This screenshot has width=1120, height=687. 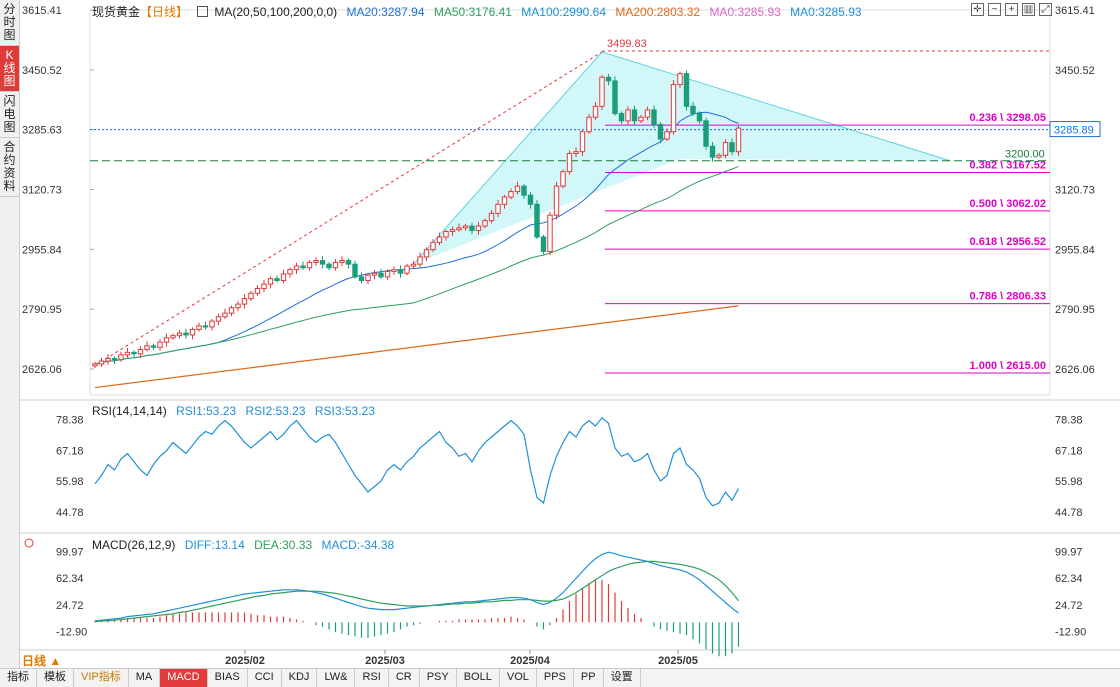 What do you see at coordinates (1069, 420) in the screenshot?
I see `rsi-tick-right-0: 78.38` at bounding box center [1069, 420].